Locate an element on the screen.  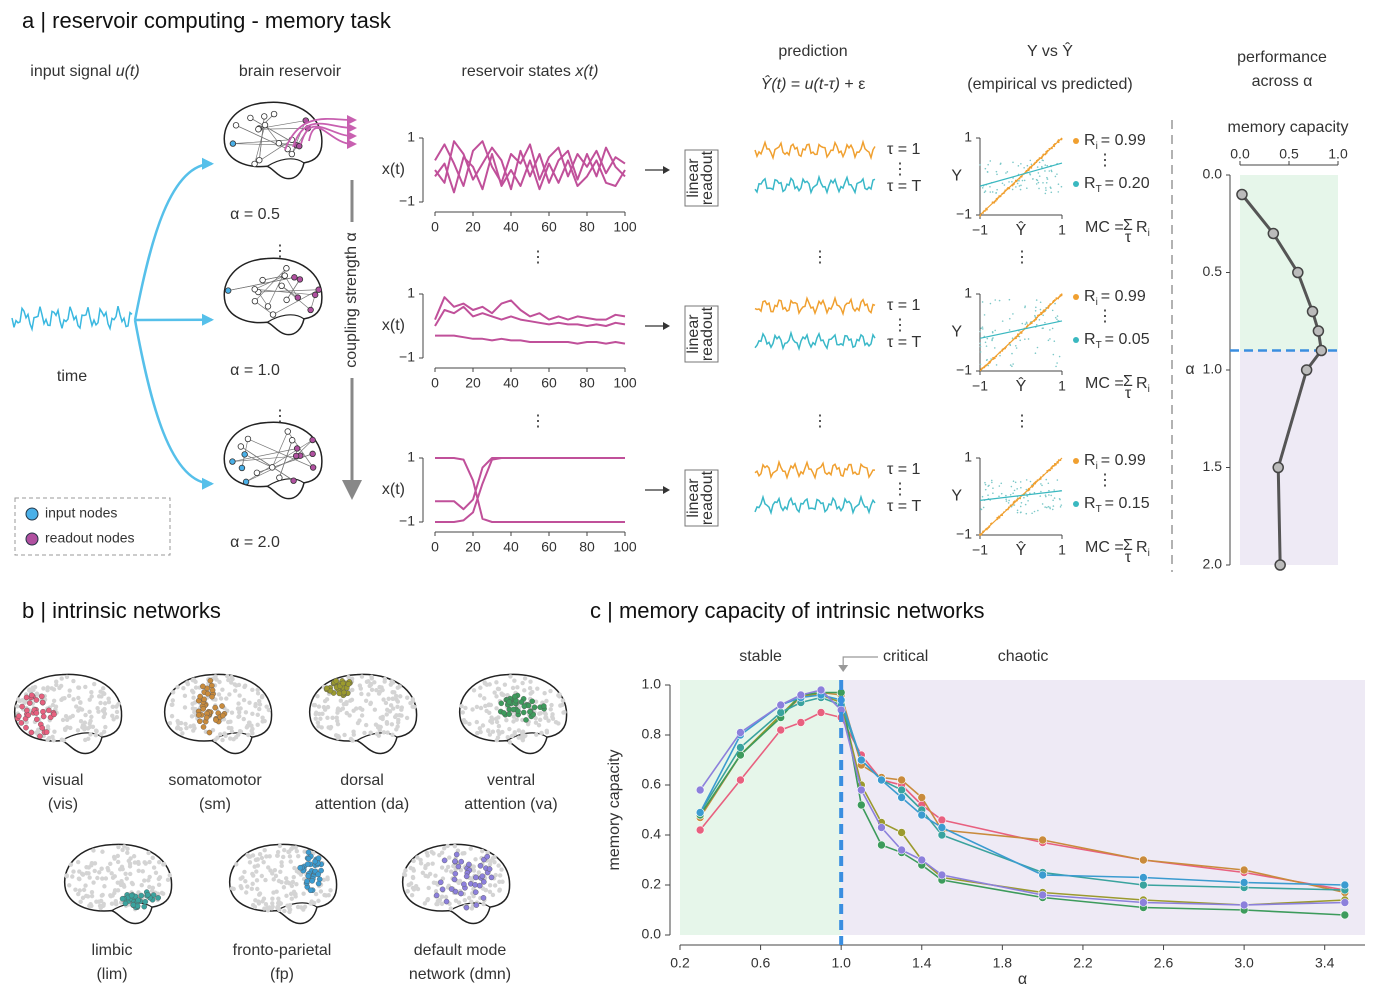
input-signal is located at coordinates (72, 318).